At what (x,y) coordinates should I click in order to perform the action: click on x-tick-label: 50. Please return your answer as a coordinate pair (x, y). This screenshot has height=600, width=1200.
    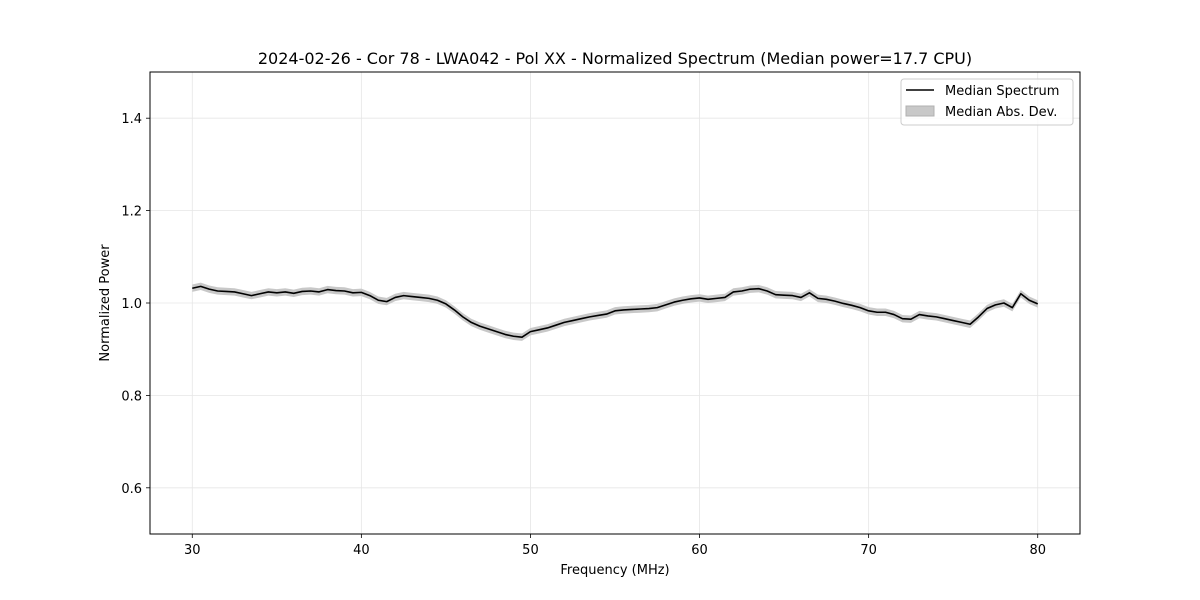
    Looking at the image, I should click on (530, 550).